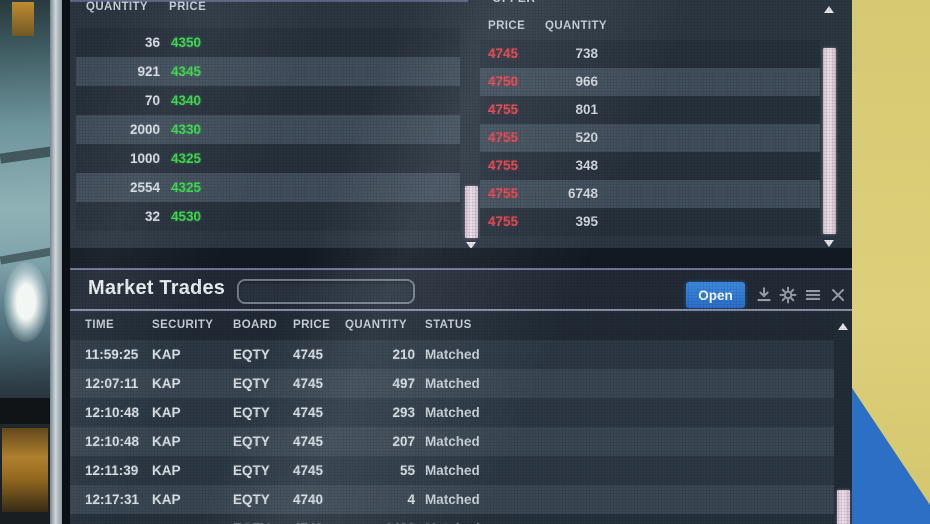 The height and width of the screenshot is (524, 930). I want to click on bid-row: 36 4350, so click(268, 42).